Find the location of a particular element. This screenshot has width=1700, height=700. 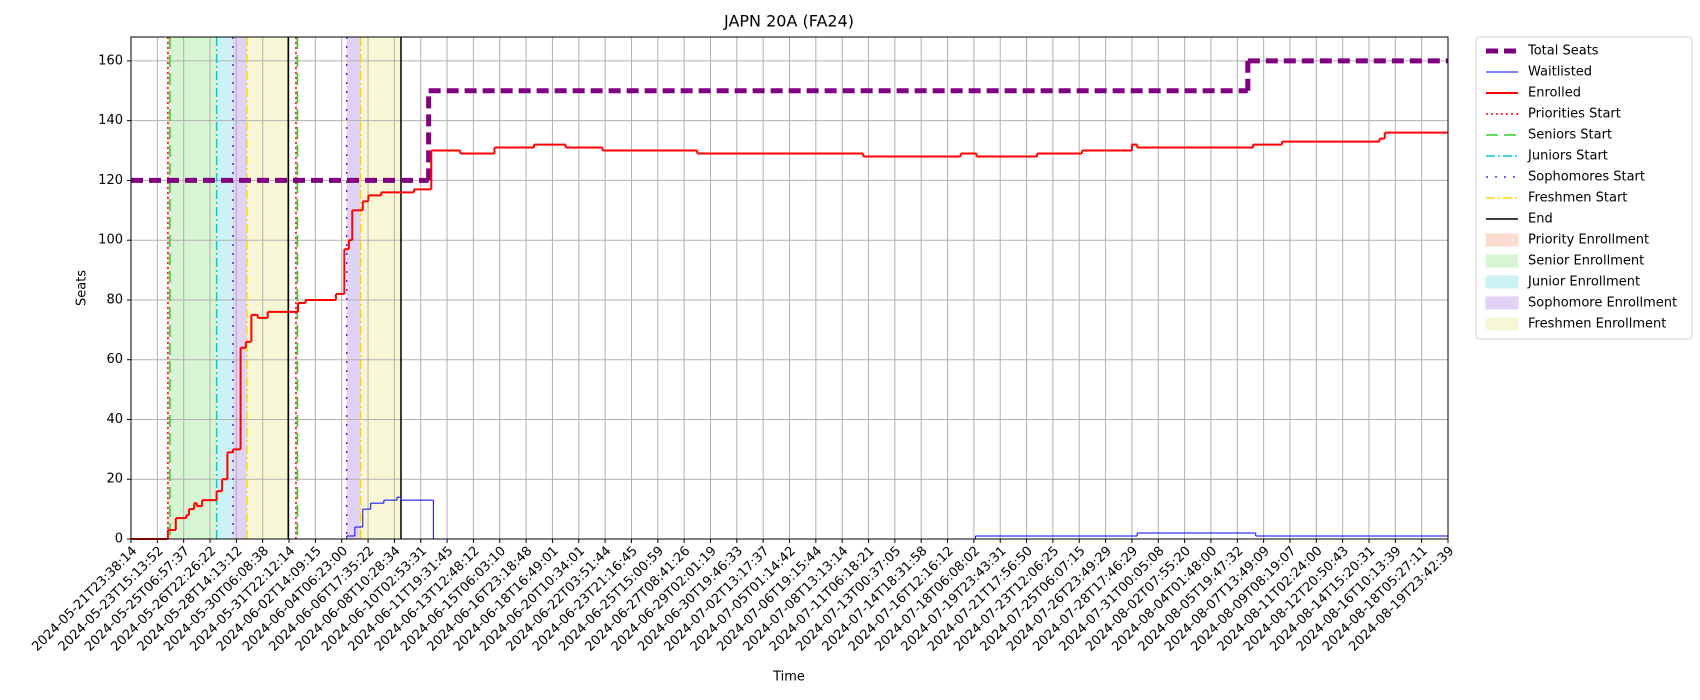

legend-label: Enrolled is located at coordinates (1554, 93).